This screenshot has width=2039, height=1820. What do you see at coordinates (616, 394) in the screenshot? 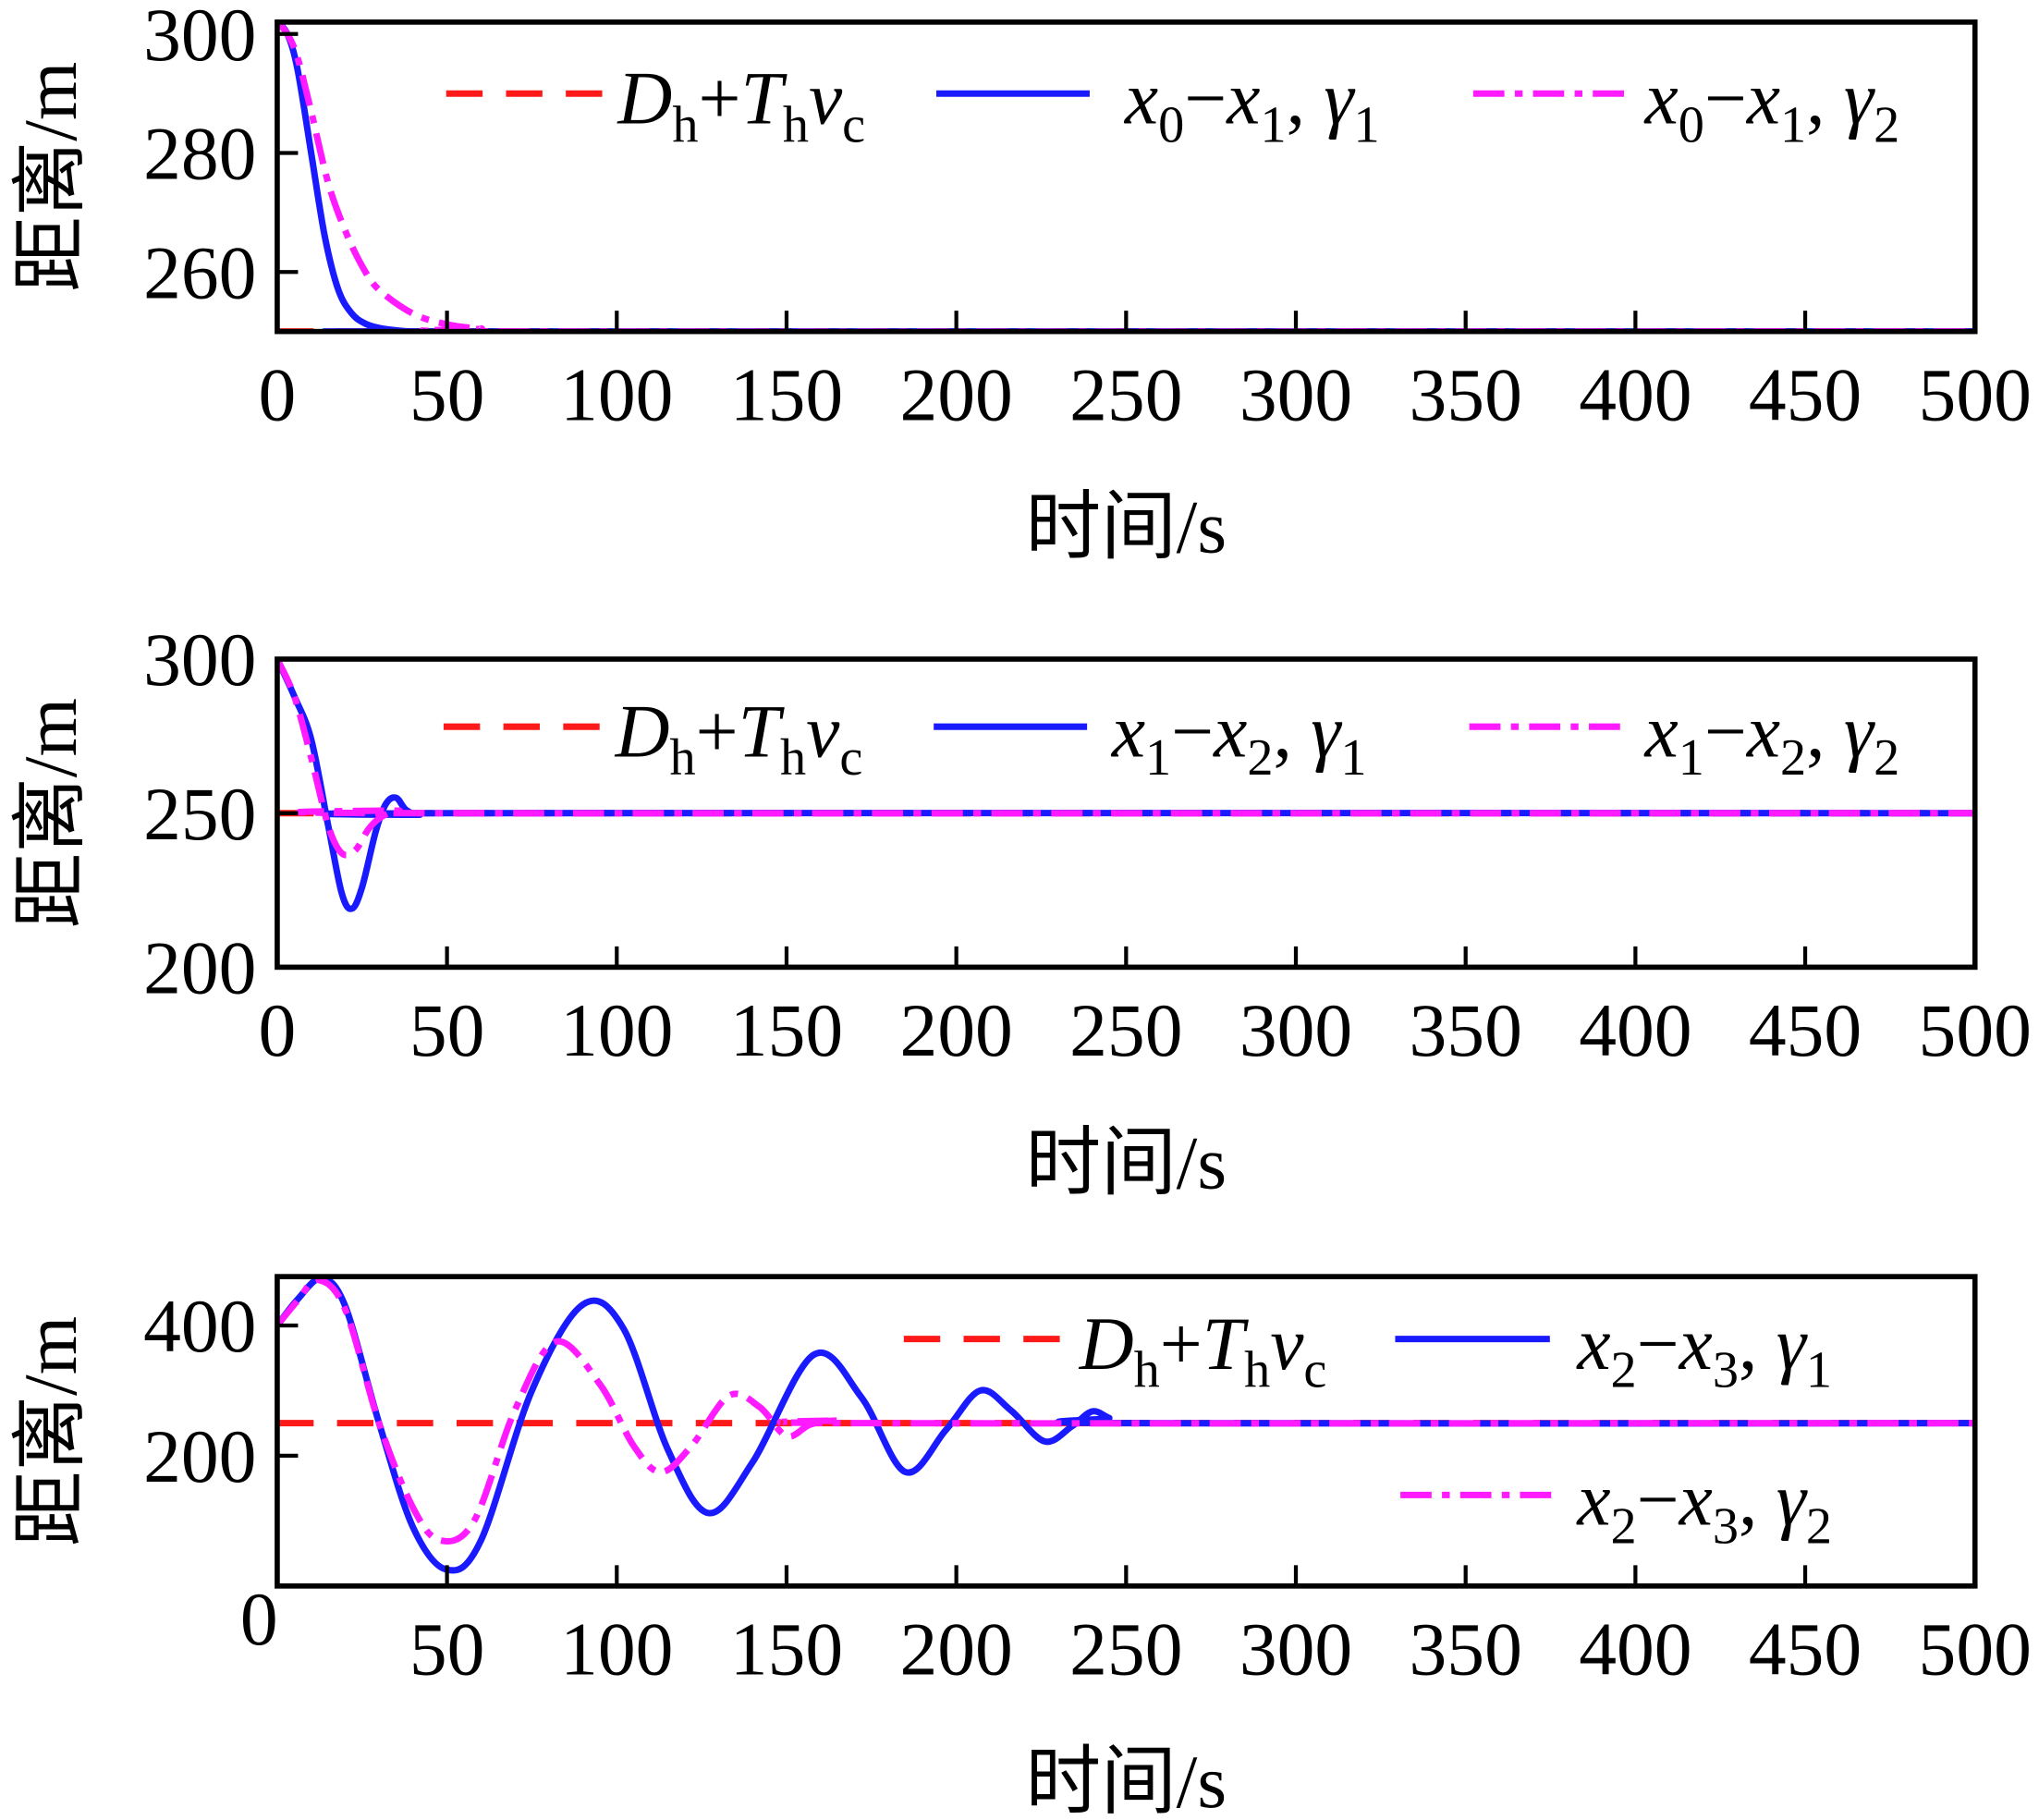
I see `x-tick-label: 100` at bounding box center [616, 394].